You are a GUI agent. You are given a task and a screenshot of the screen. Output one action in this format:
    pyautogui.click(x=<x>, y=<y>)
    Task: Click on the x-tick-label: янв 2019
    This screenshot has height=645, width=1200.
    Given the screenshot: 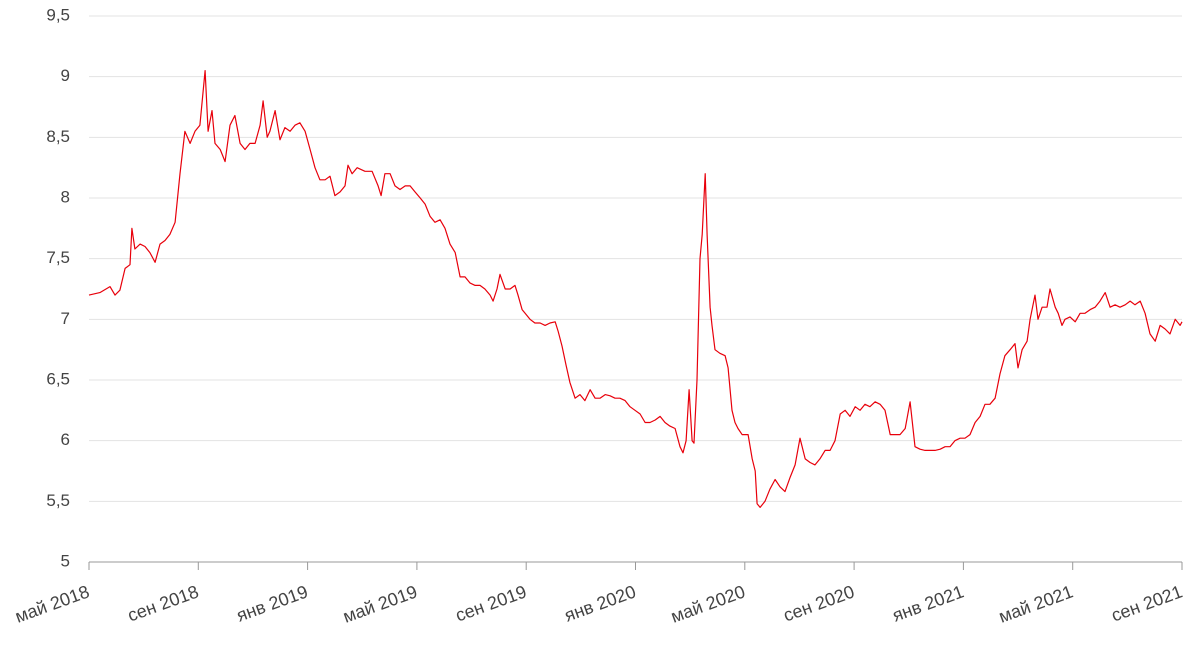 What is the action you would take?
    pyautogui.click(x=272, y=603)
    